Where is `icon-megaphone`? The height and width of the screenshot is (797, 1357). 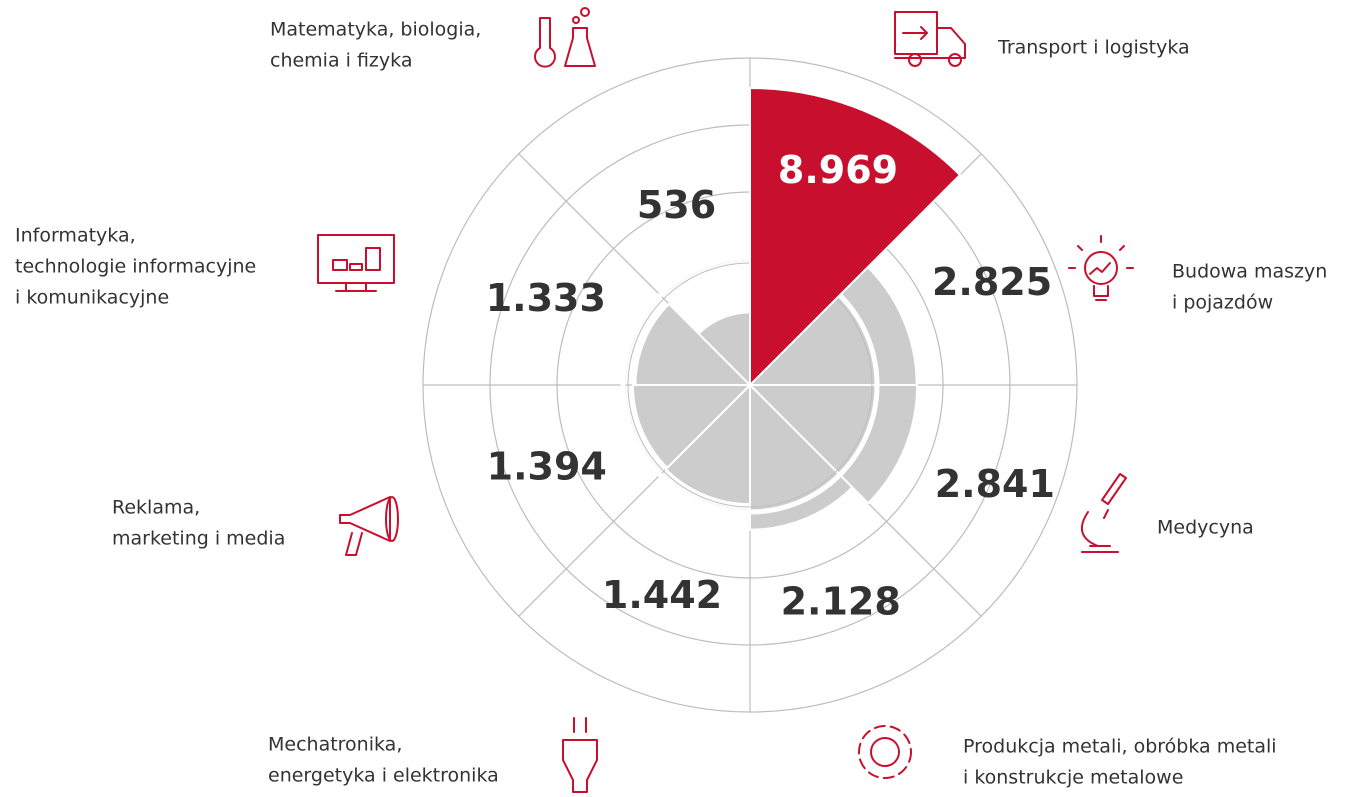
icon-megaphone is located at coordinates (369, 526).